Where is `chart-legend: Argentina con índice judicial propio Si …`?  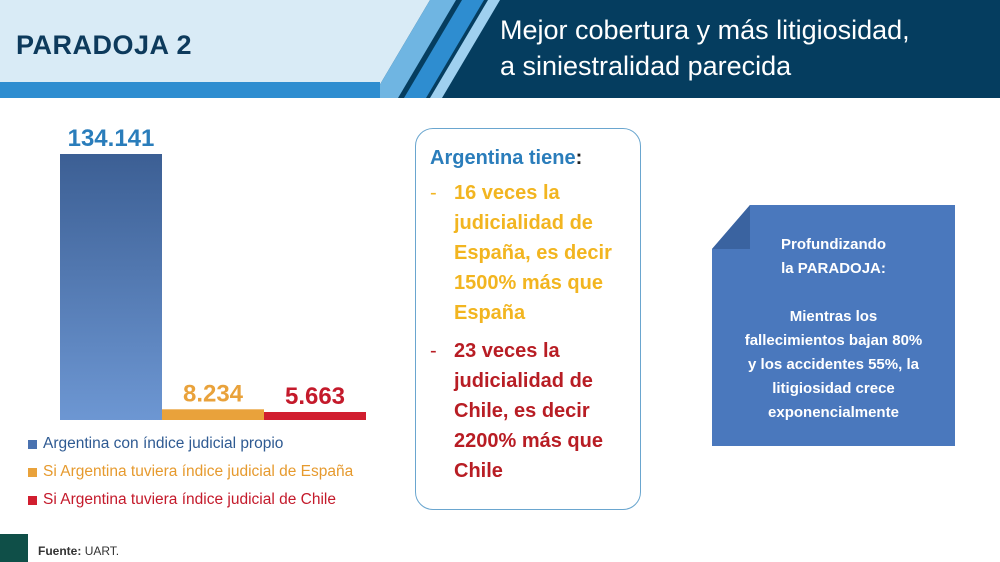 chart-legend: Argentina con índice judicial propio Si … is located at coordinates (190, 472).